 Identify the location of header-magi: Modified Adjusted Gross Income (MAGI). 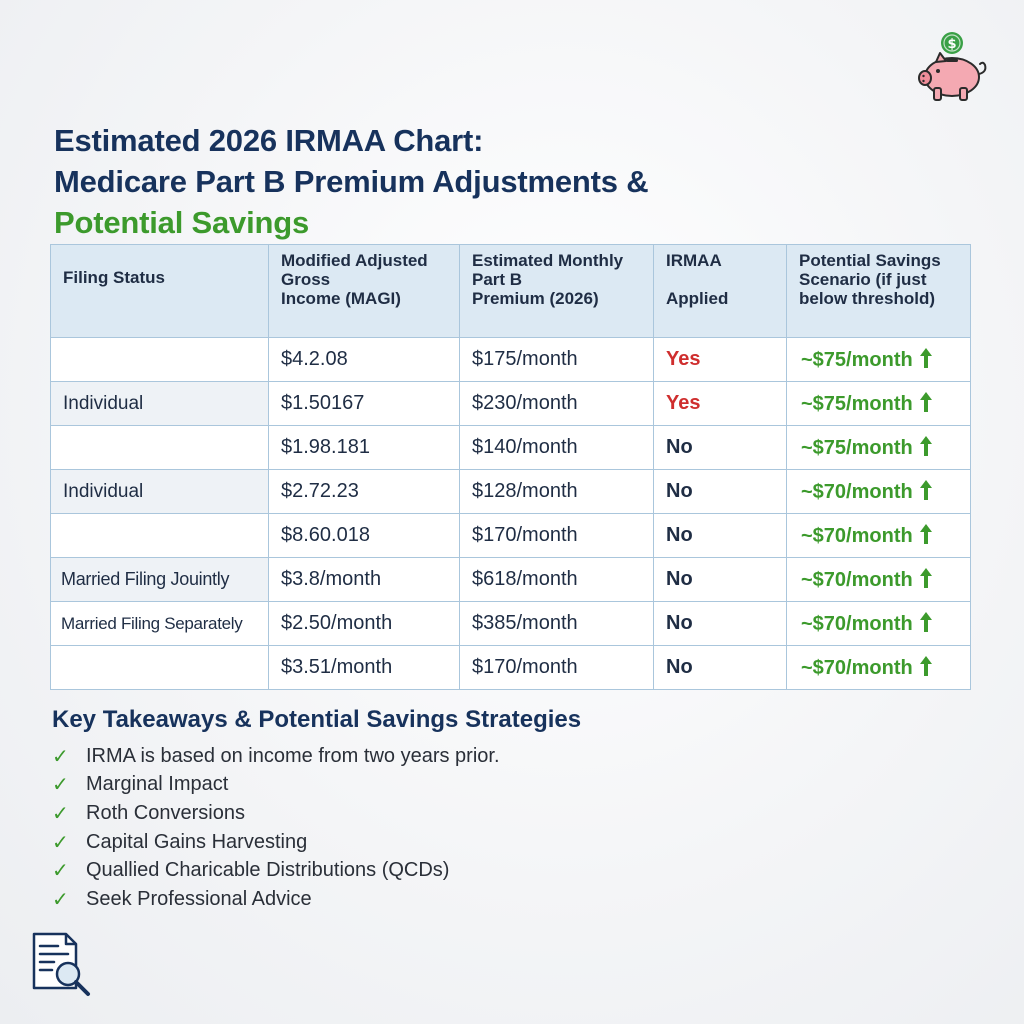
(364, 291).